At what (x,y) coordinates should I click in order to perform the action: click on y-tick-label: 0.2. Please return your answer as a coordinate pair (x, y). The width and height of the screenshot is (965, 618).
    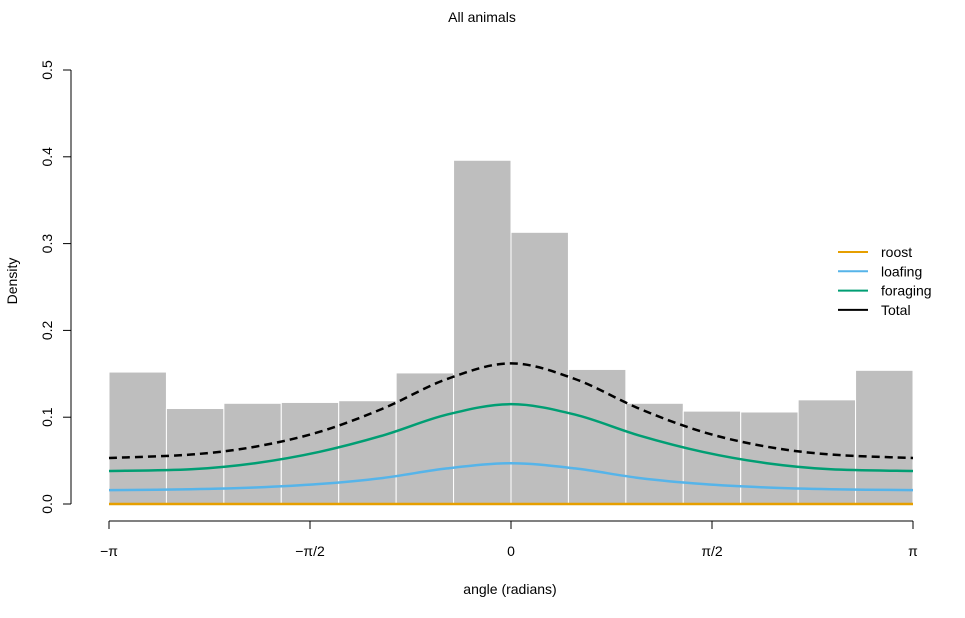
    Looking at the image, I should click on (47, 330).